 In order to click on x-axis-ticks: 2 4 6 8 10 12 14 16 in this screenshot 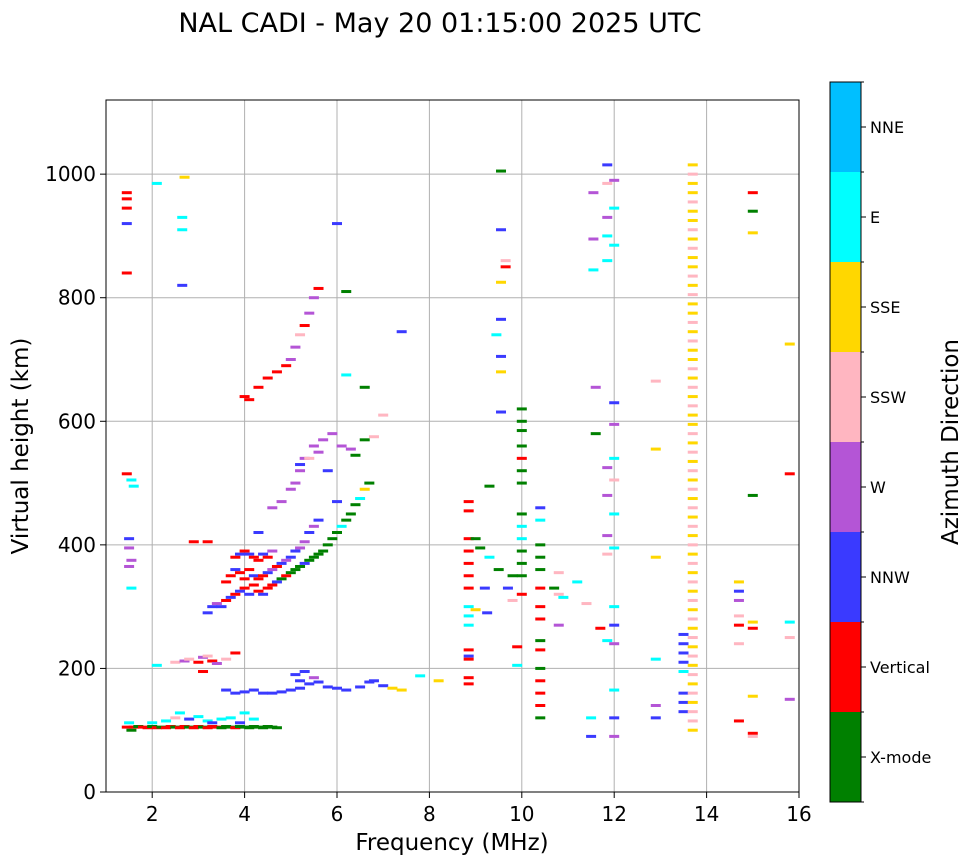, I will do `click(479, 809)`.